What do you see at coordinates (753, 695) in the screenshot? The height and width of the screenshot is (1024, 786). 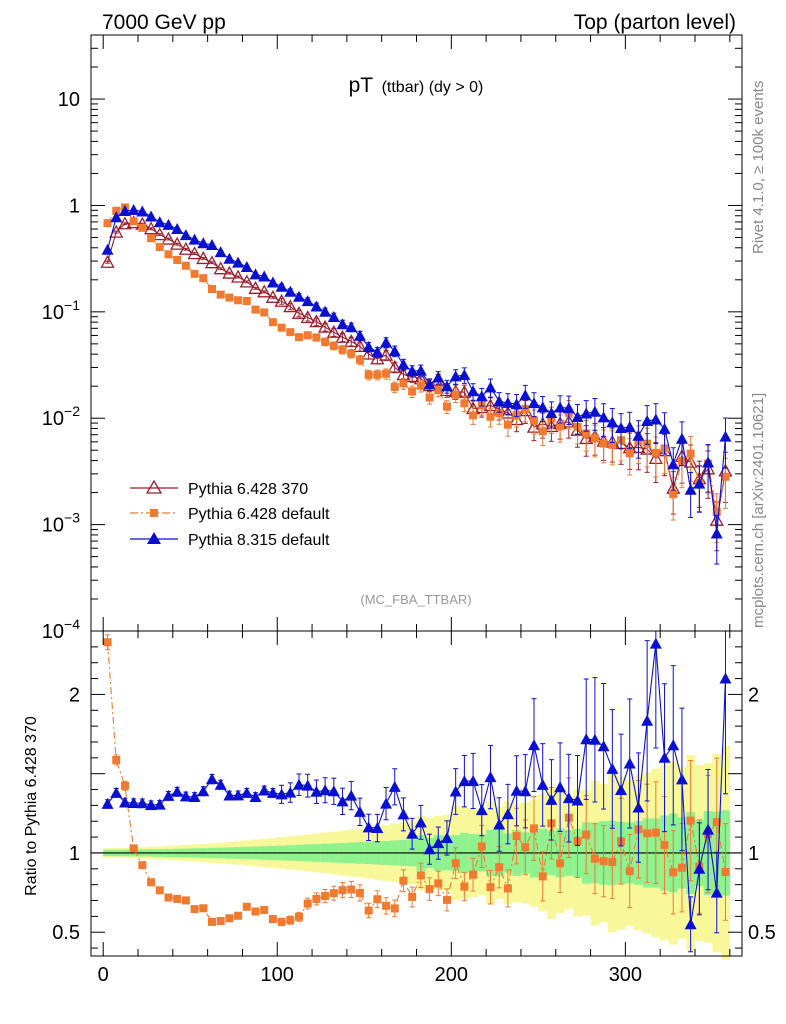 I see `ratio-ytick-label-right: 2` at bounding box center [753, 695].